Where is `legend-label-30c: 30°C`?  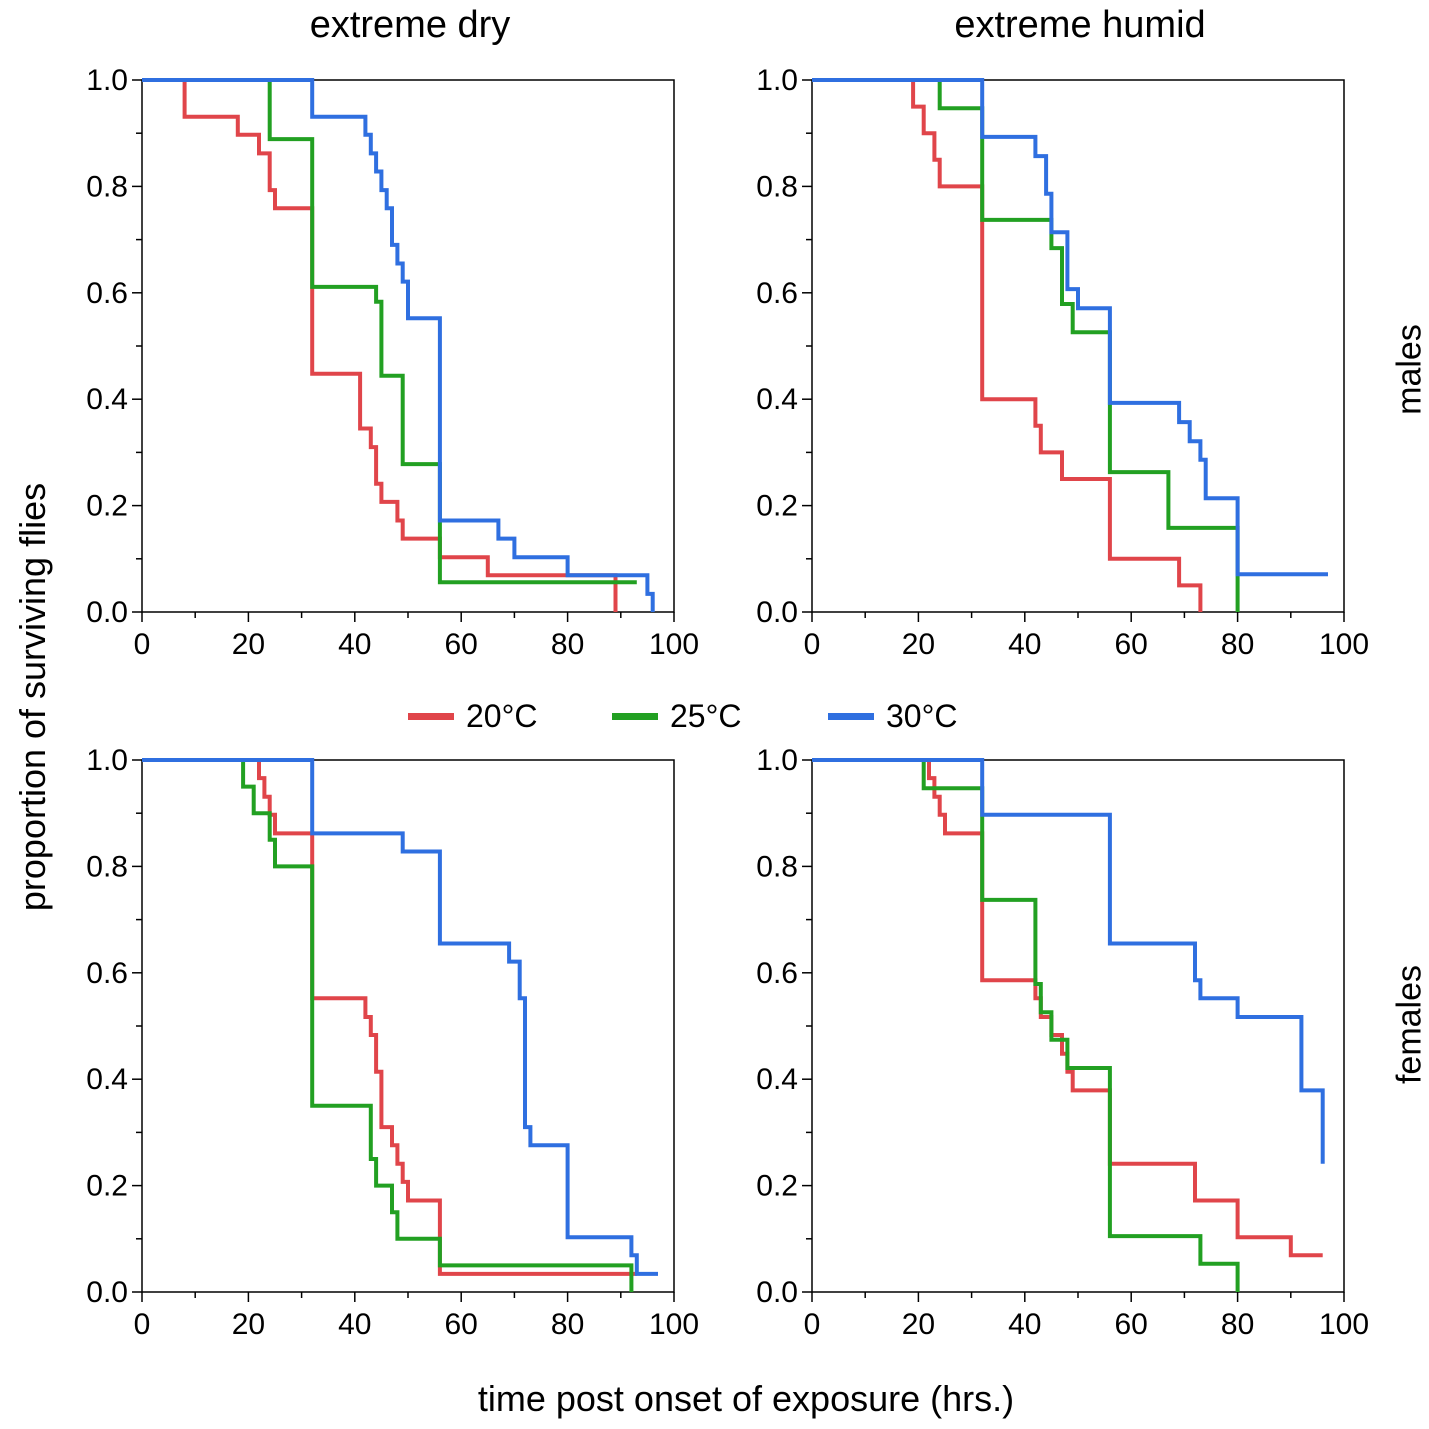 legend-label-30c: 30°C is located at coordinates (922, 715).